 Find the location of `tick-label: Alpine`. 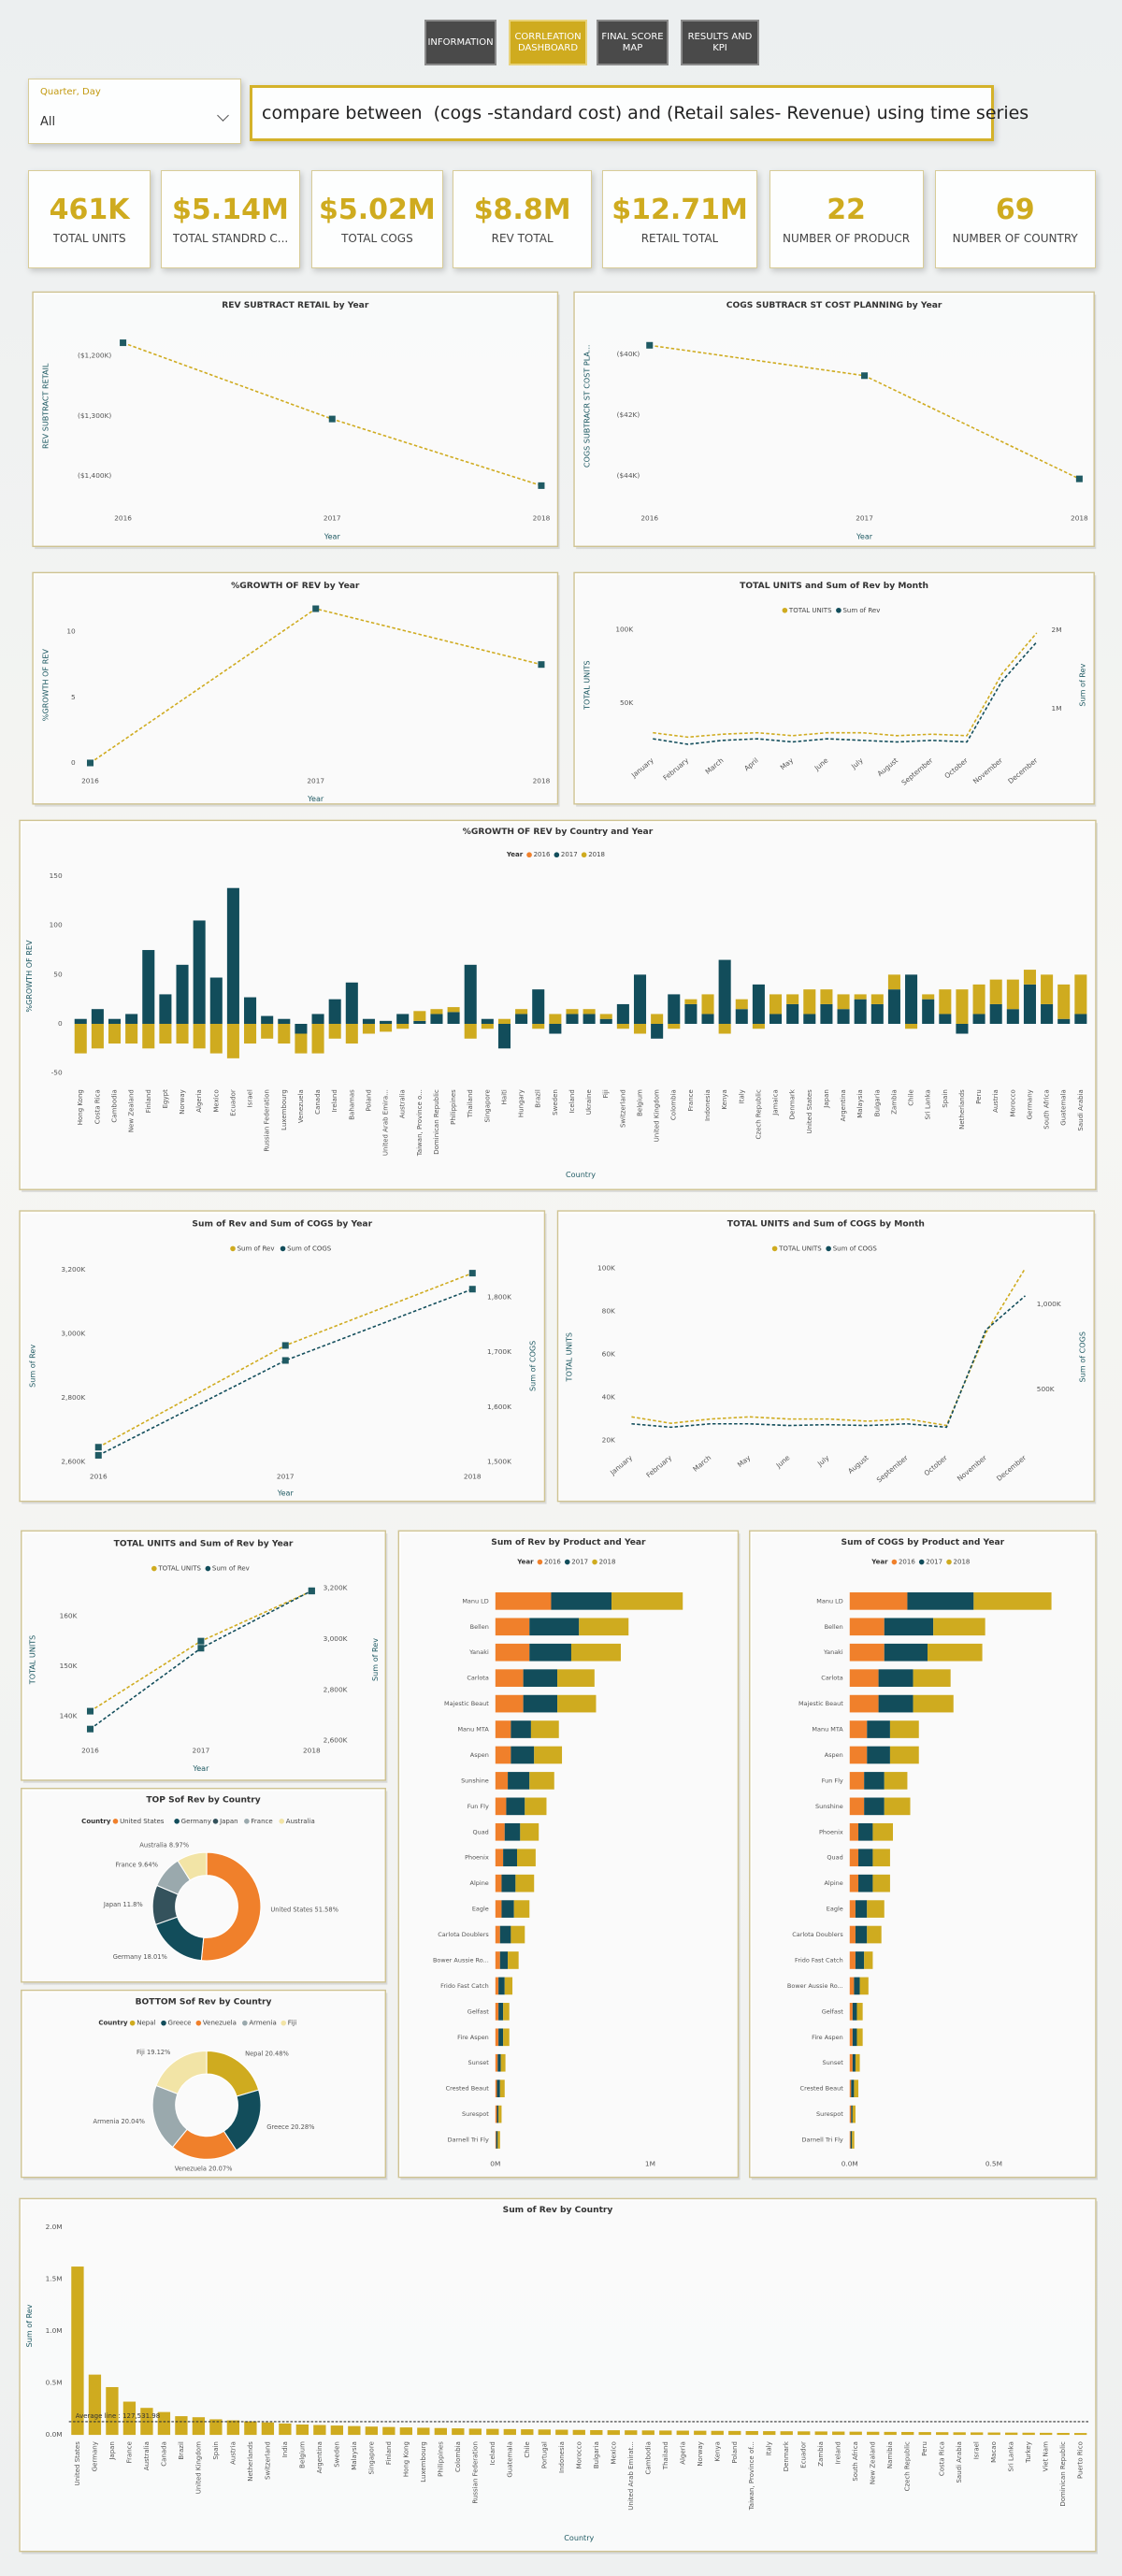

tick-label: Alpine is located at coordinates (833, 1883).